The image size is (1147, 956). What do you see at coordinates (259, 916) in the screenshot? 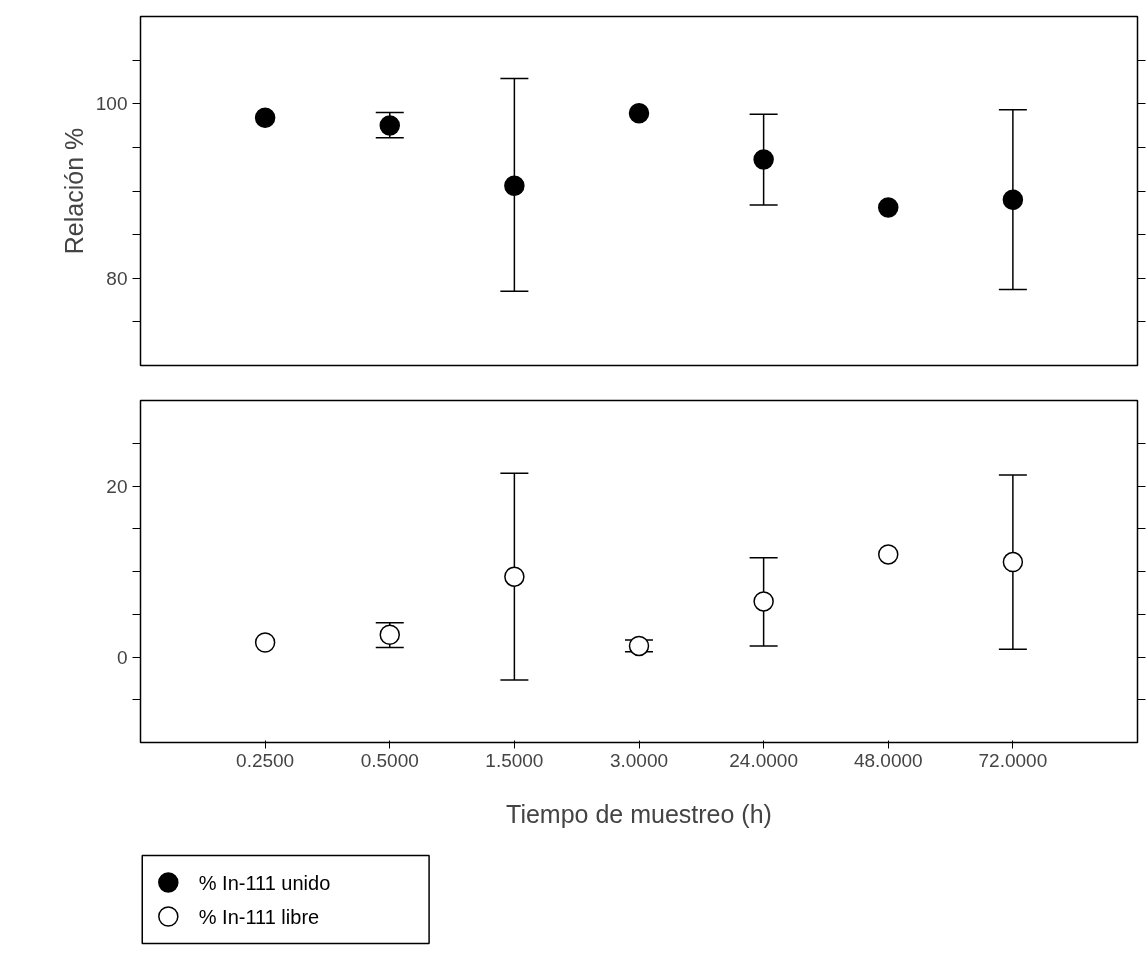
I see `text: % In-111 libre` at bounding box center [259, 916].